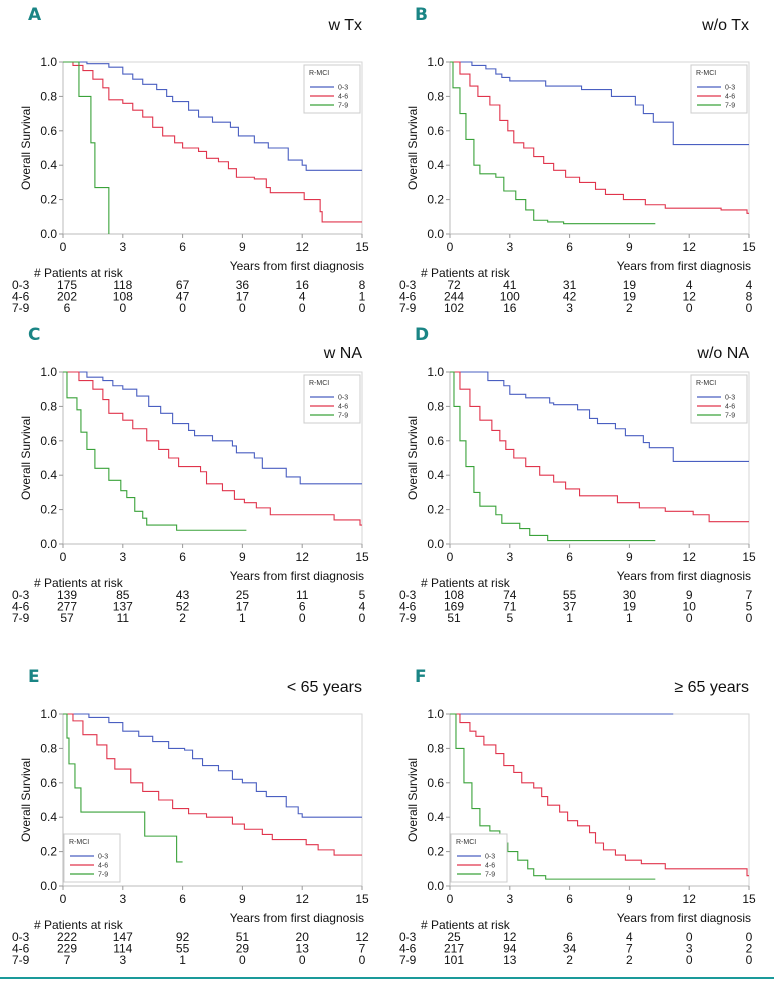 The image size is (774, 981). Describe the element at coordinates (189, 308) in the screenshot. I see `risk-row-7-9: 7-9 6 0 0 0 0 0` at that location.